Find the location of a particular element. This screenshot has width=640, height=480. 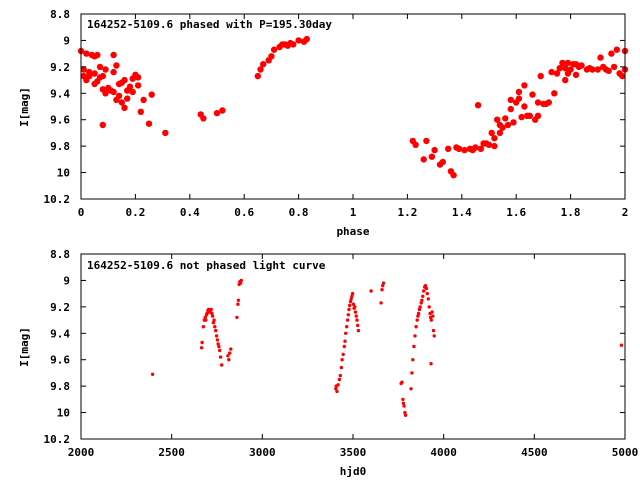

phased-x-tick-label: 0.8 is located at coordinates (299, 212).